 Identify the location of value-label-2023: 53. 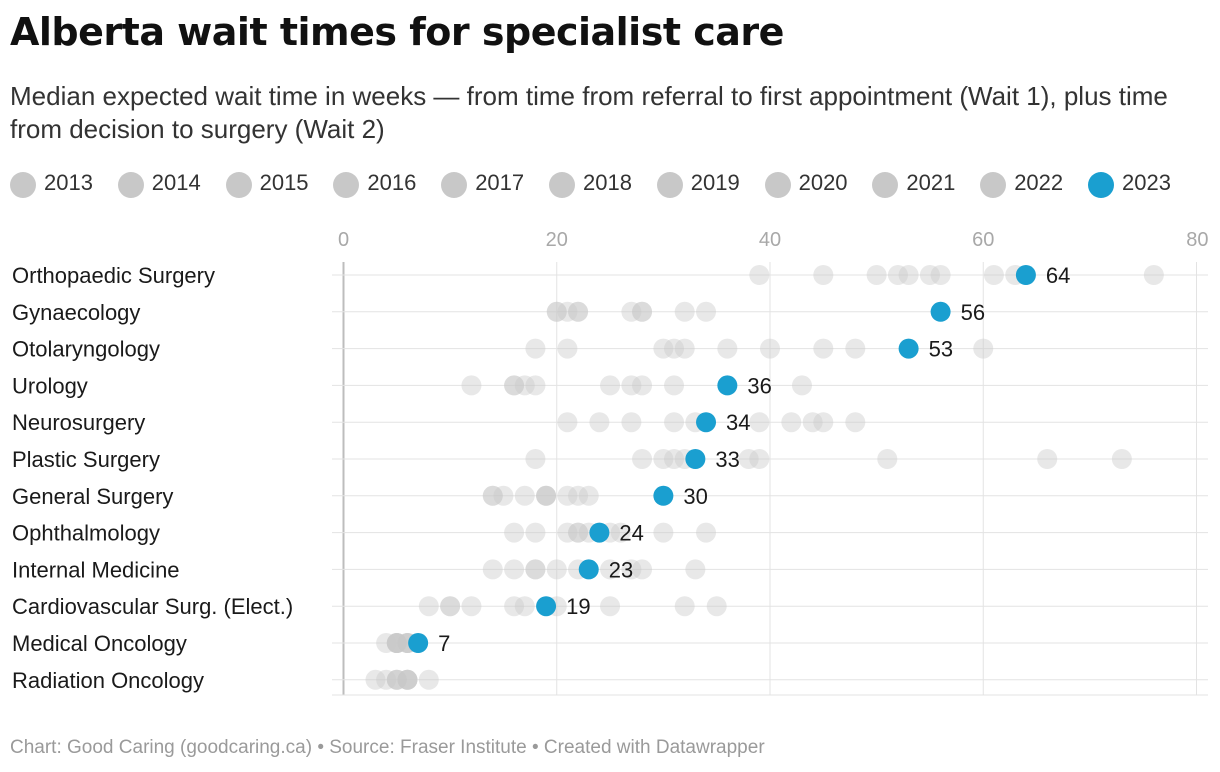
(941, 349).